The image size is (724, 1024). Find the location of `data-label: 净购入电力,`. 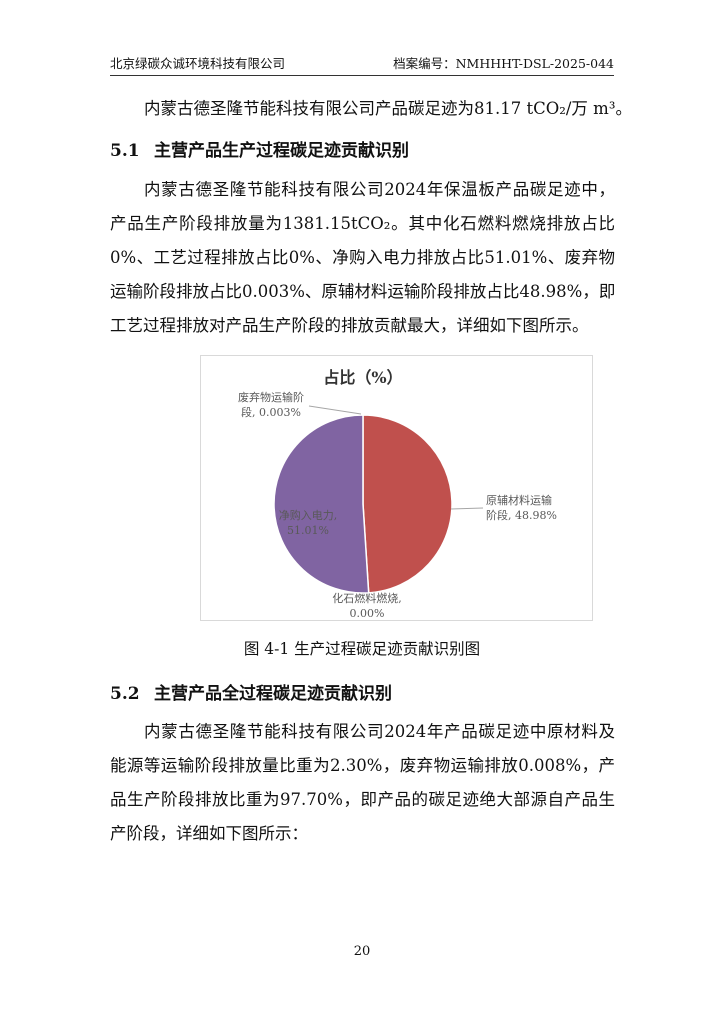

data-label: 净购入电力, is located at coordinates (308, 515).